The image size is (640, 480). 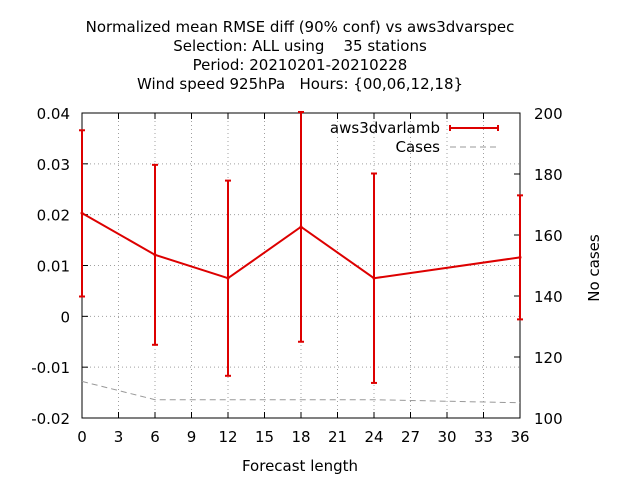 What do you see at coordinates (53, 114) in the screenshot?
I see `y-tick-label: 0.04` at bounding box center [53, 114].